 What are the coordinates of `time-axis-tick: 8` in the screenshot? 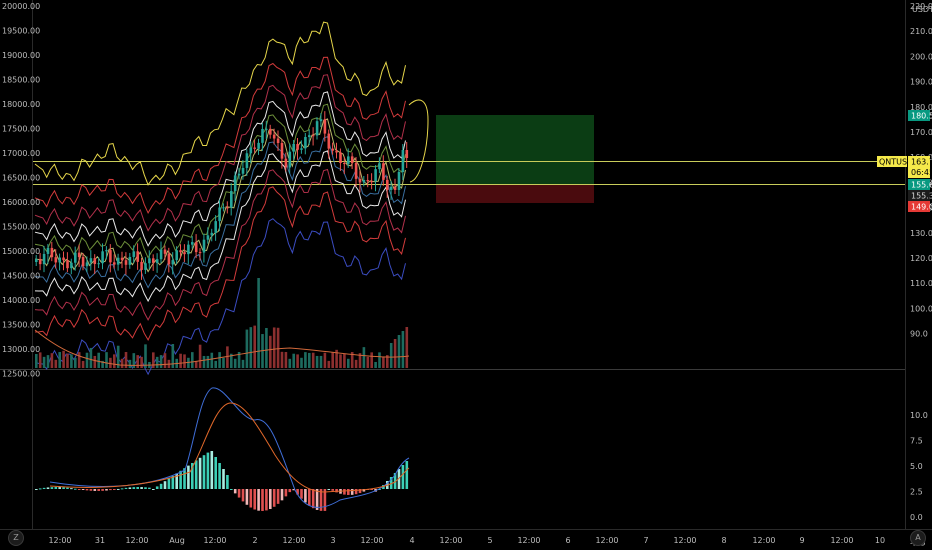 It's located at (723, 540).